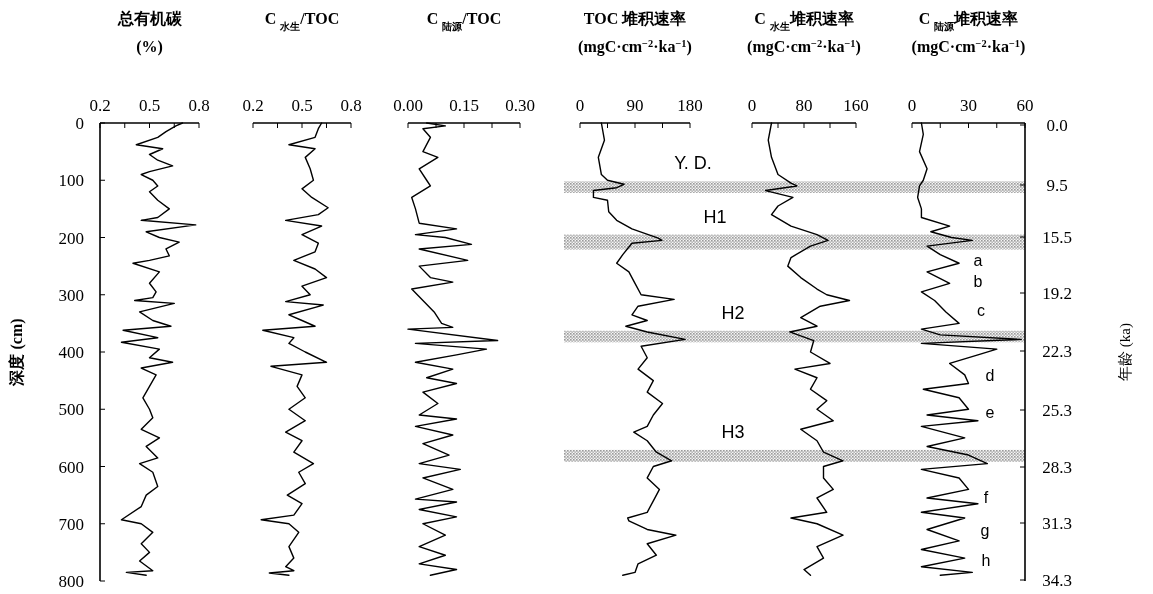  I want to click on y-tick-label: 500, so click(71, 410).